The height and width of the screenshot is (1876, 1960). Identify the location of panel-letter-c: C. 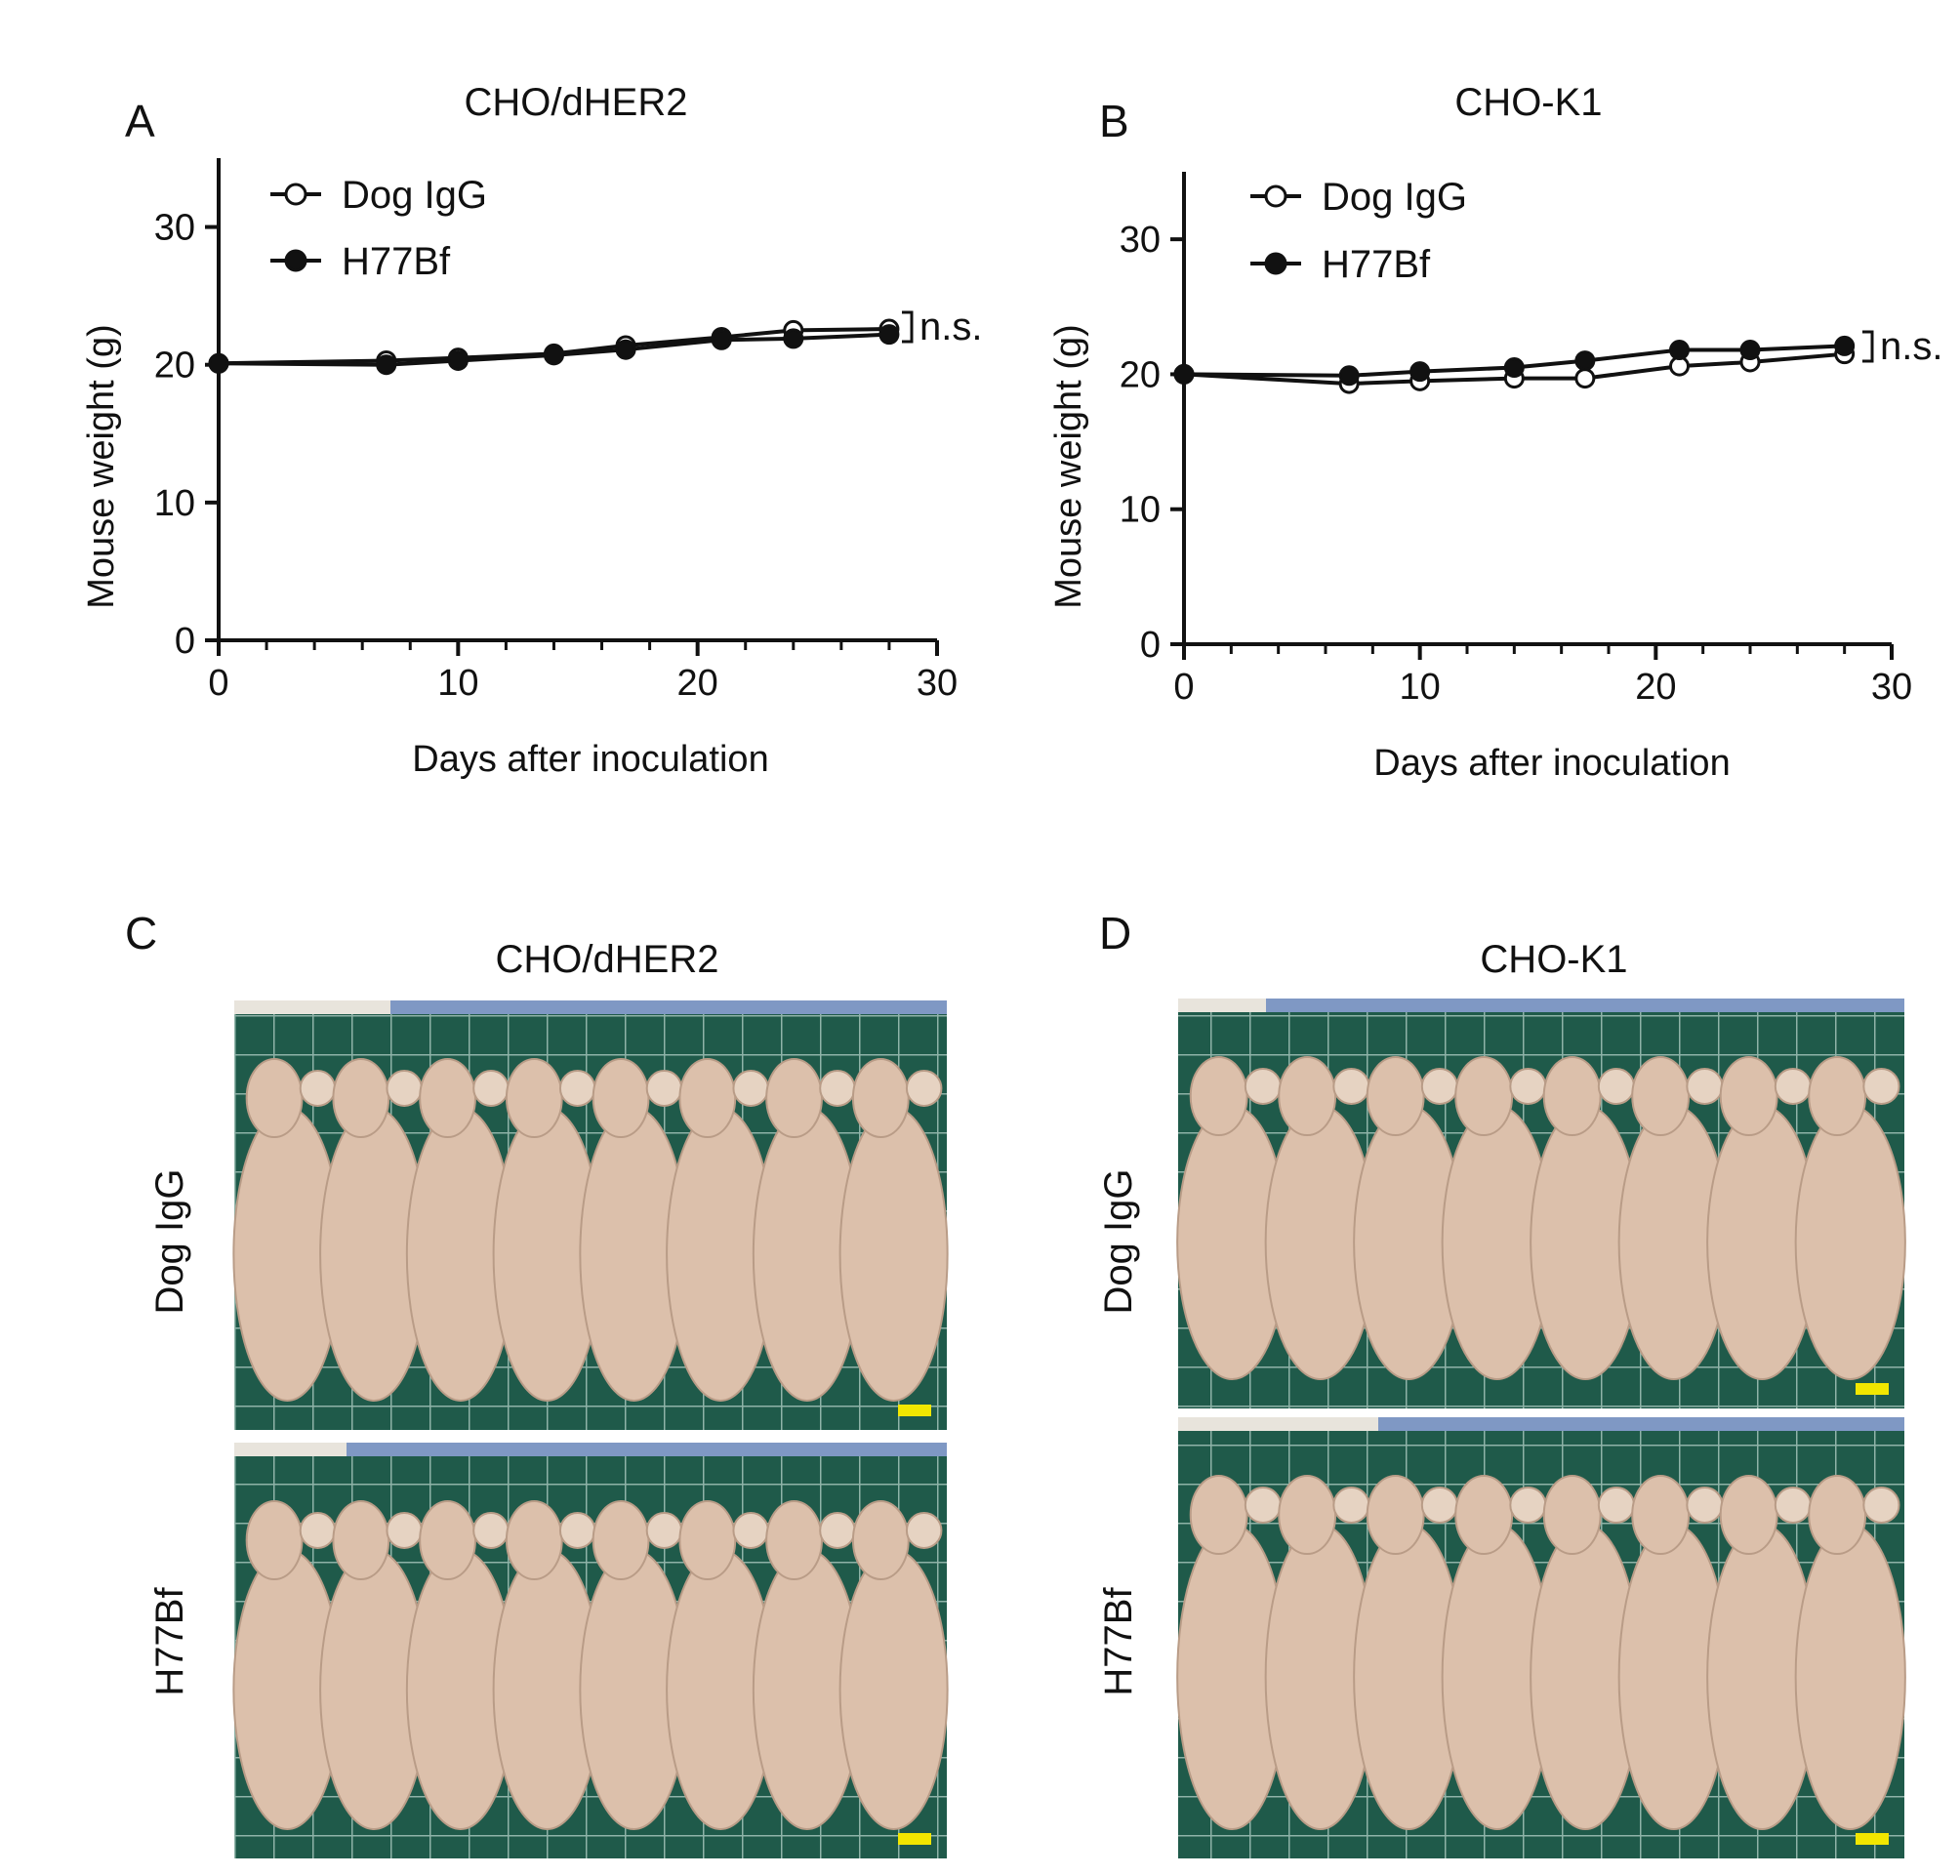
(141, 933).